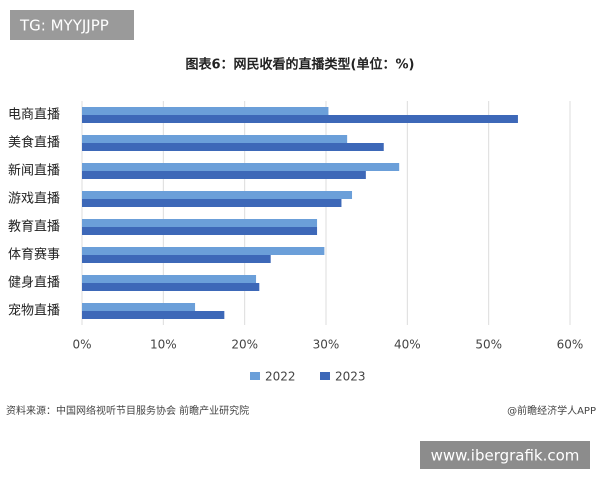 This screenshot has width=600, height=480. I want to click on x-tick-label: 60%, so click(570, 345).